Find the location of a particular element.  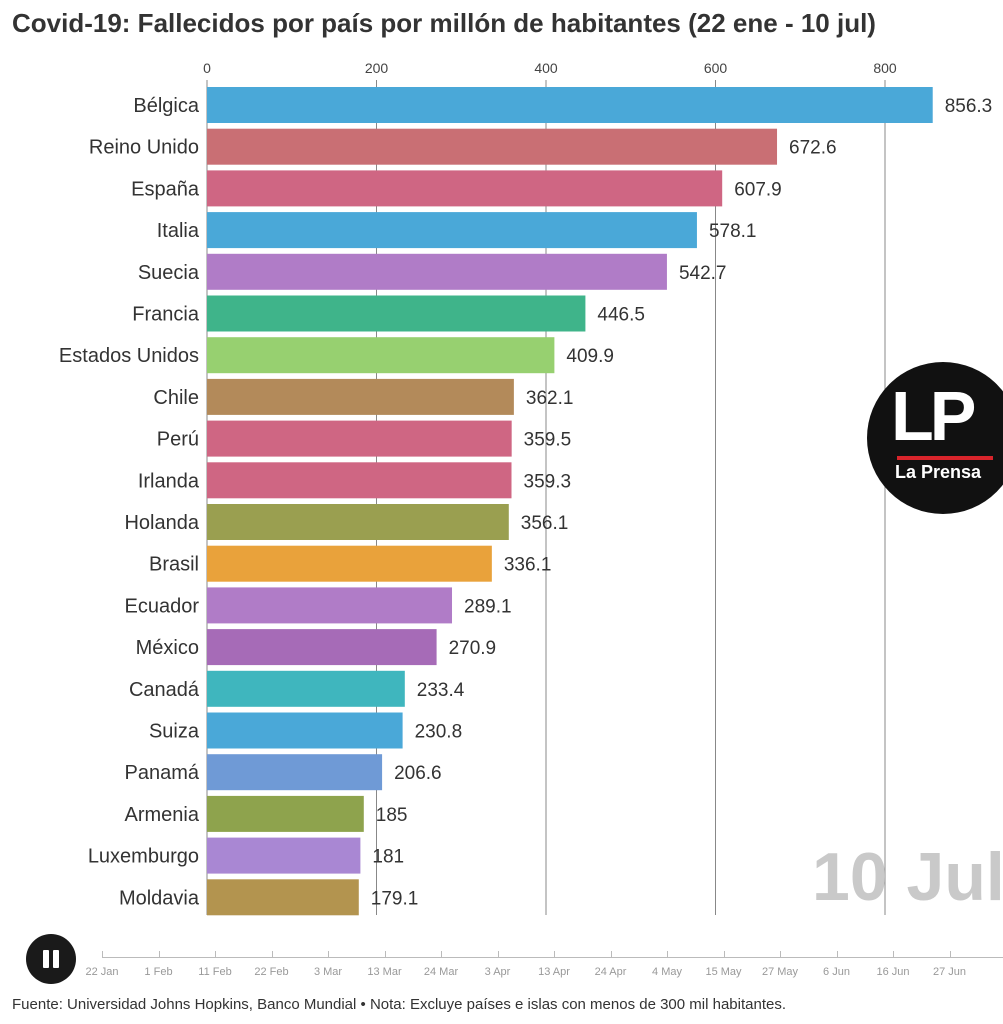

category-label: España is located at coordinates (165, 189).